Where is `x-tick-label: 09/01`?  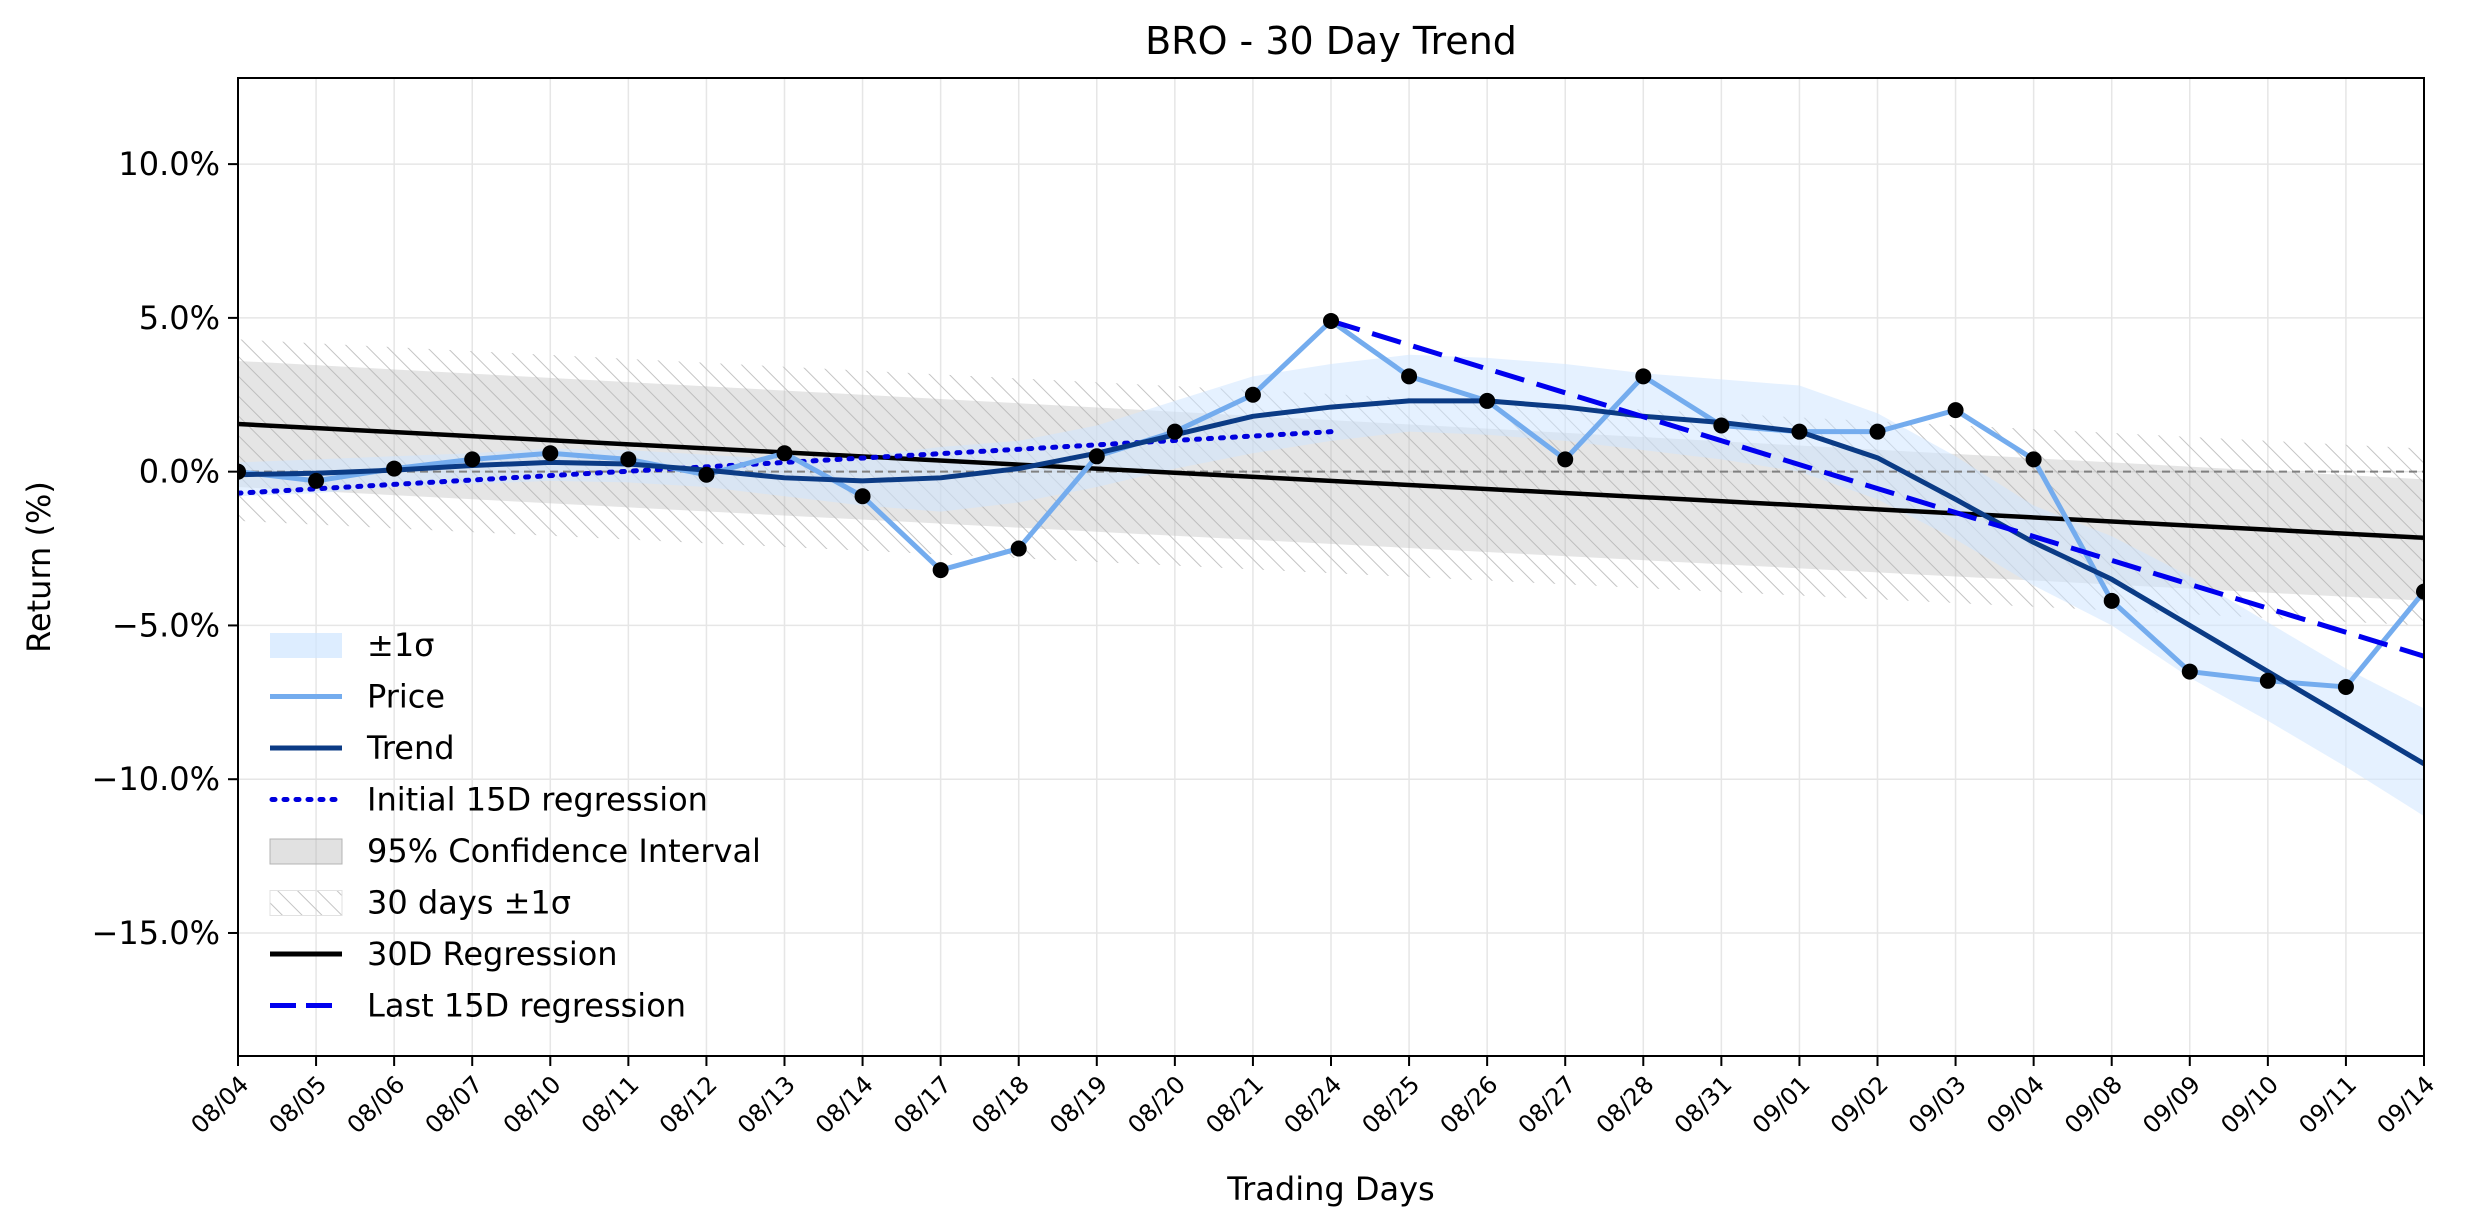
x-tick-label: 09/01 is located at coordinates (1781, 1104).